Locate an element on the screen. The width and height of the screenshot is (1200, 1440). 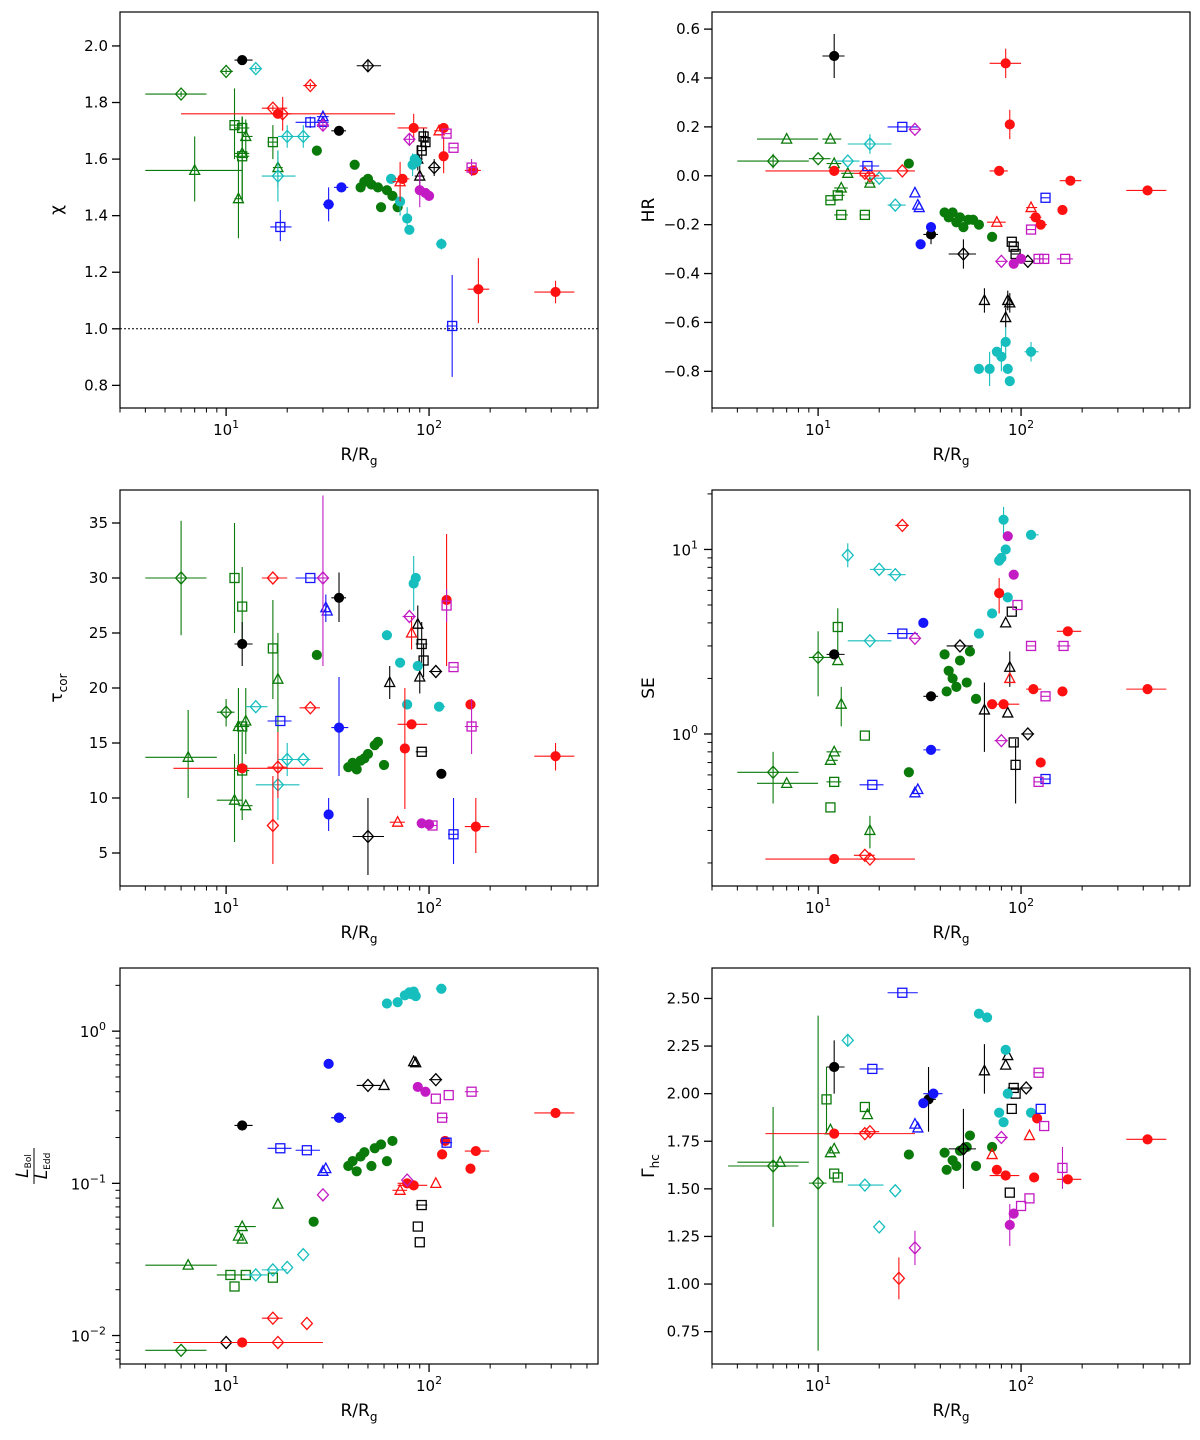
y-tick-label: 2.50 is located at coordinates (683, 998).